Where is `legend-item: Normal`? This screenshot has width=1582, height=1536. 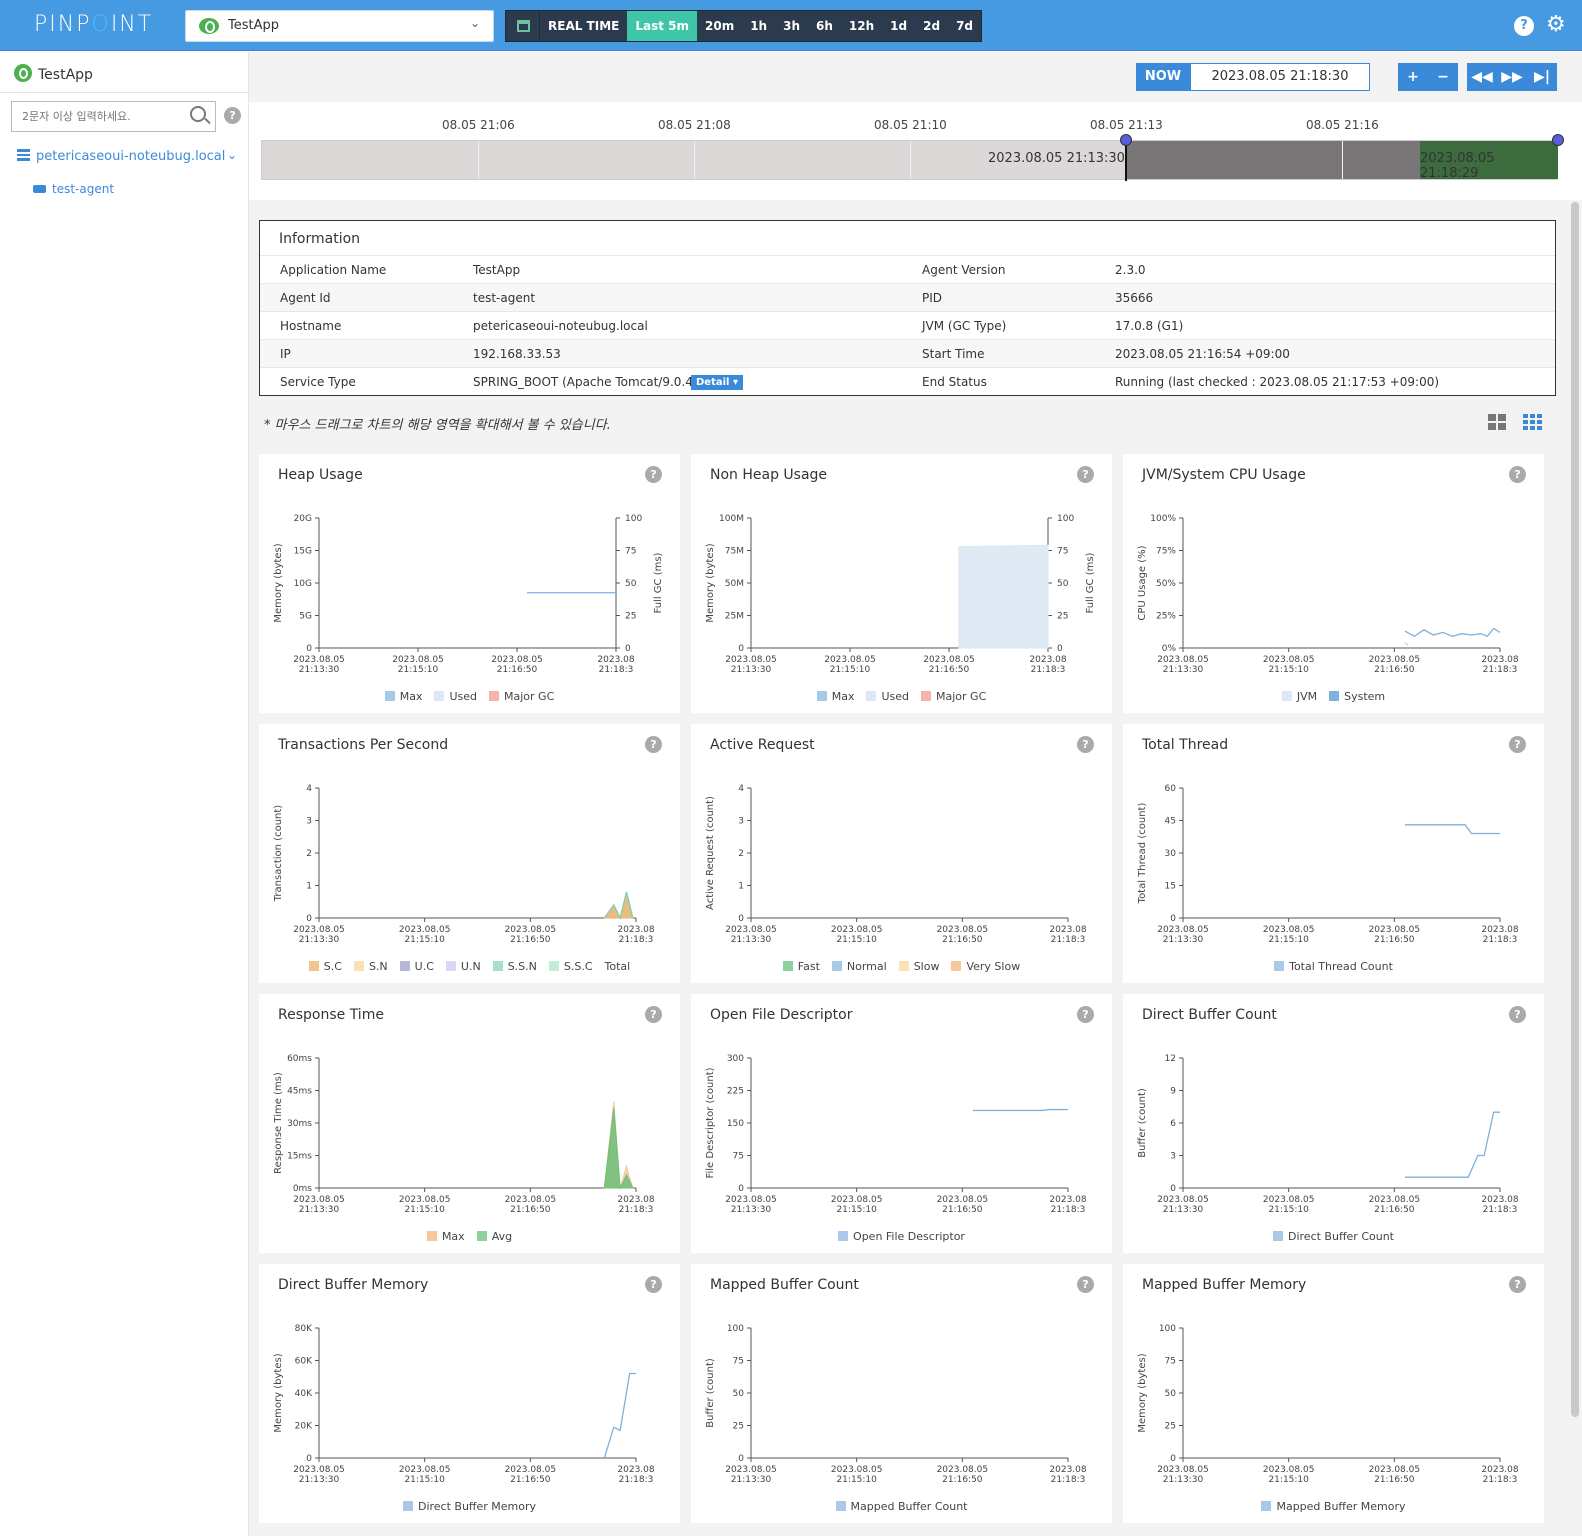 legend-item: Normal is located at coordinates (859, 966).